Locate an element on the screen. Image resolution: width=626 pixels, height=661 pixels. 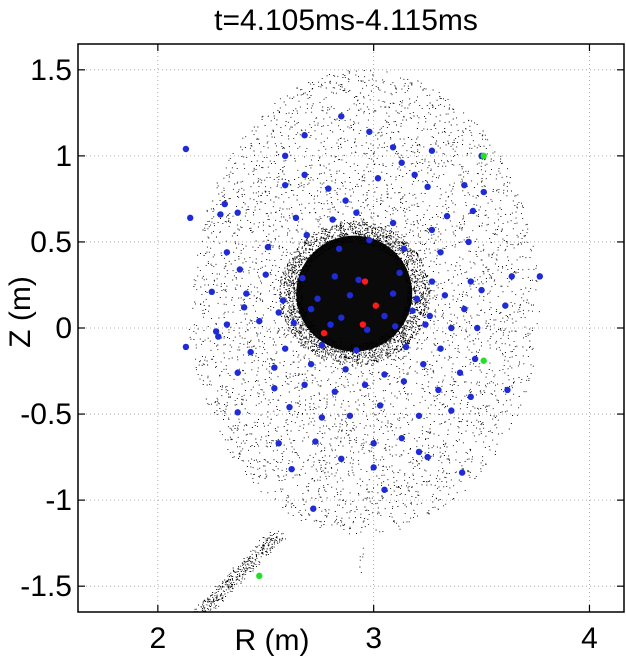
y-axis-label: Z (m) is located at coordinates (20, 312).